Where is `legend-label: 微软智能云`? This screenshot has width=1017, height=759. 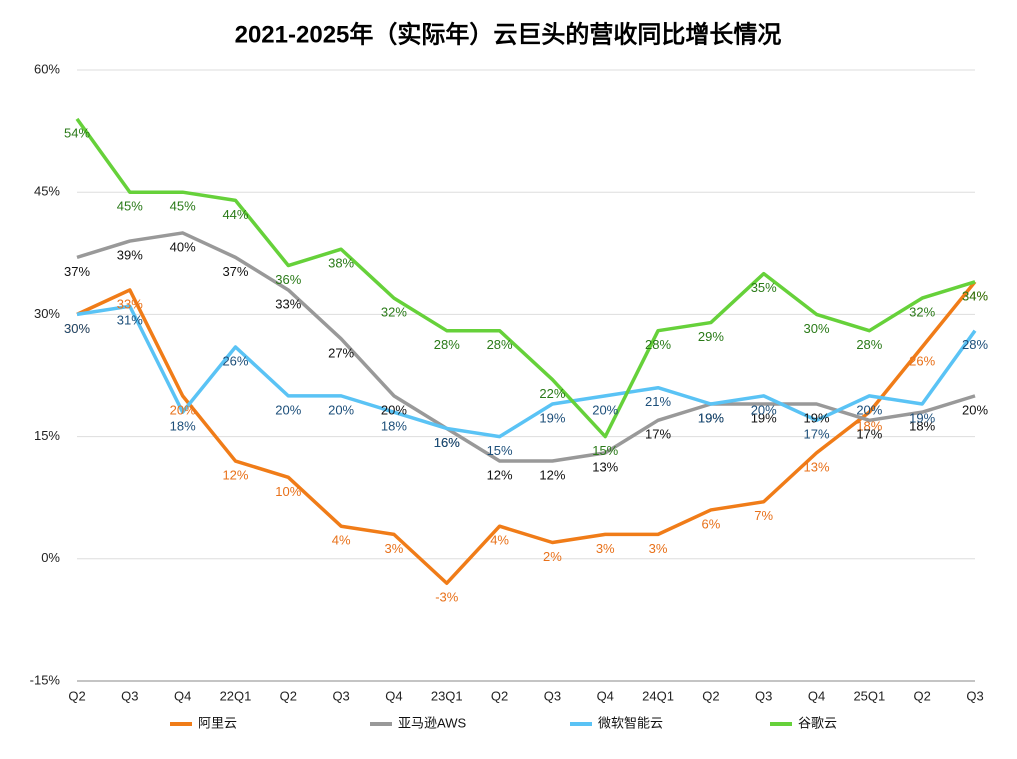 legend-label: 微软智能云 is located at coordinates (630, 722).